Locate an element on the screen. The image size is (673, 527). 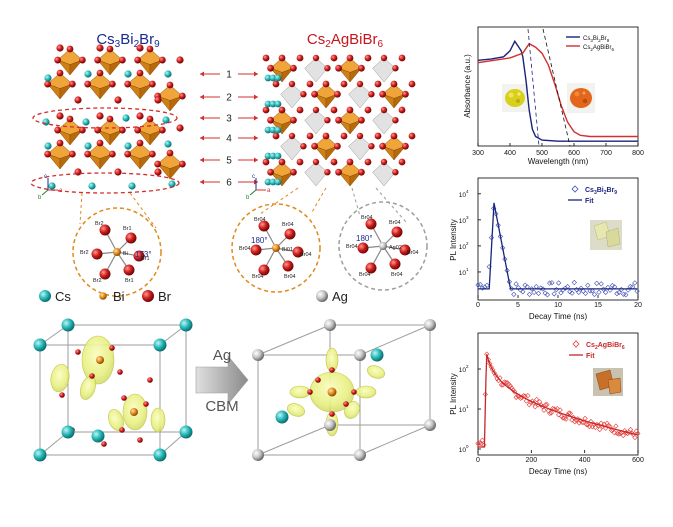
center-atom-label: Bi01 is located at coordinates (287, 250).